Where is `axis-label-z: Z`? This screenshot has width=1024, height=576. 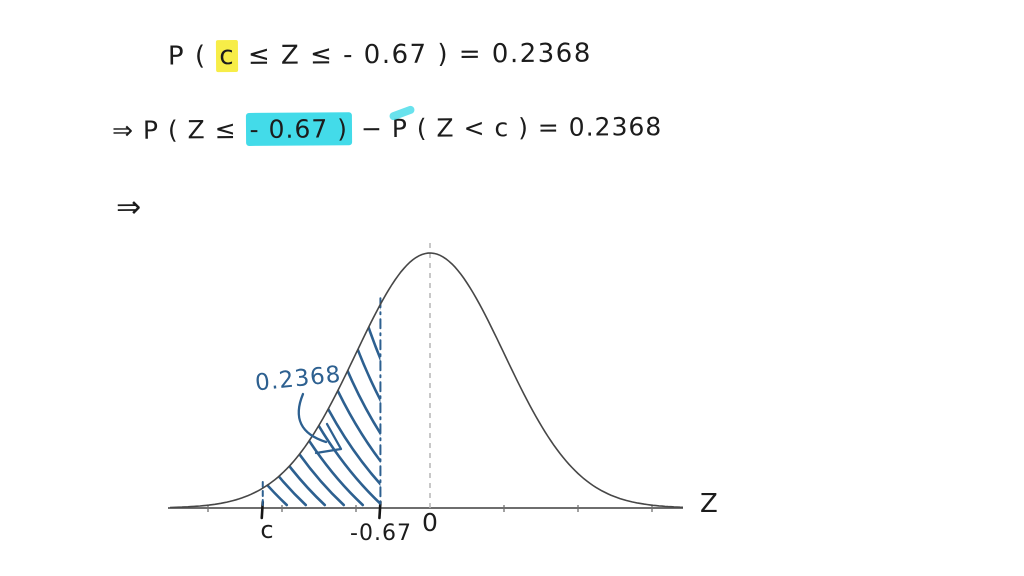 axis-label-z: Z is located at coordinates (709, 504).